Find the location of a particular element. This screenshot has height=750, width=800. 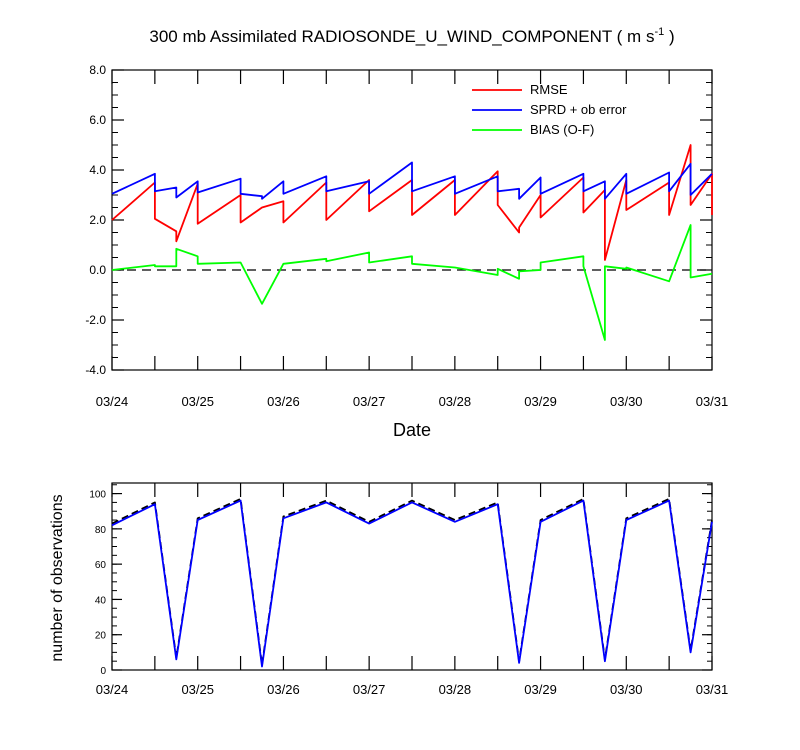

legend-label: RMSE is located at coordinates (549, 89).